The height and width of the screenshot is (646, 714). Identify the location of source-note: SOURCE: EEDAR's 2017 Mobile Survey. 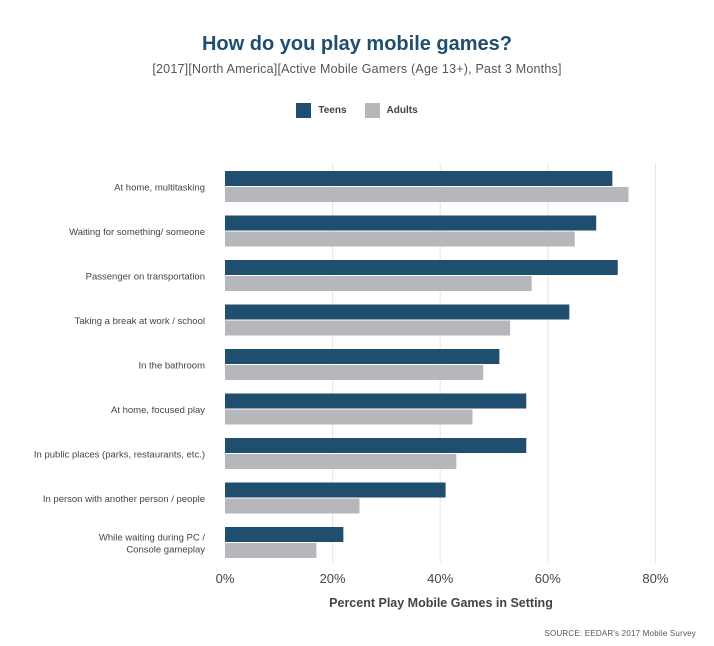
(620, 633).